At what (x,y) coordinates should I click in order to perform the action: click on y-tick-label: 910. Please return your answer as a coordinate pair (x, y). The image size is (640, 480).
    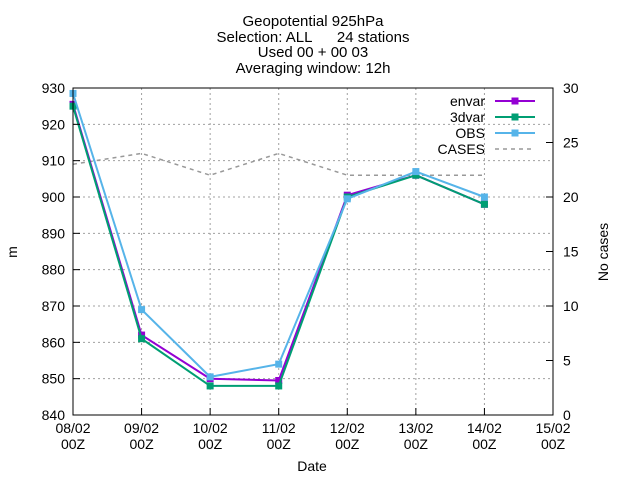
    Looking at the image, I should click on (54, 161).